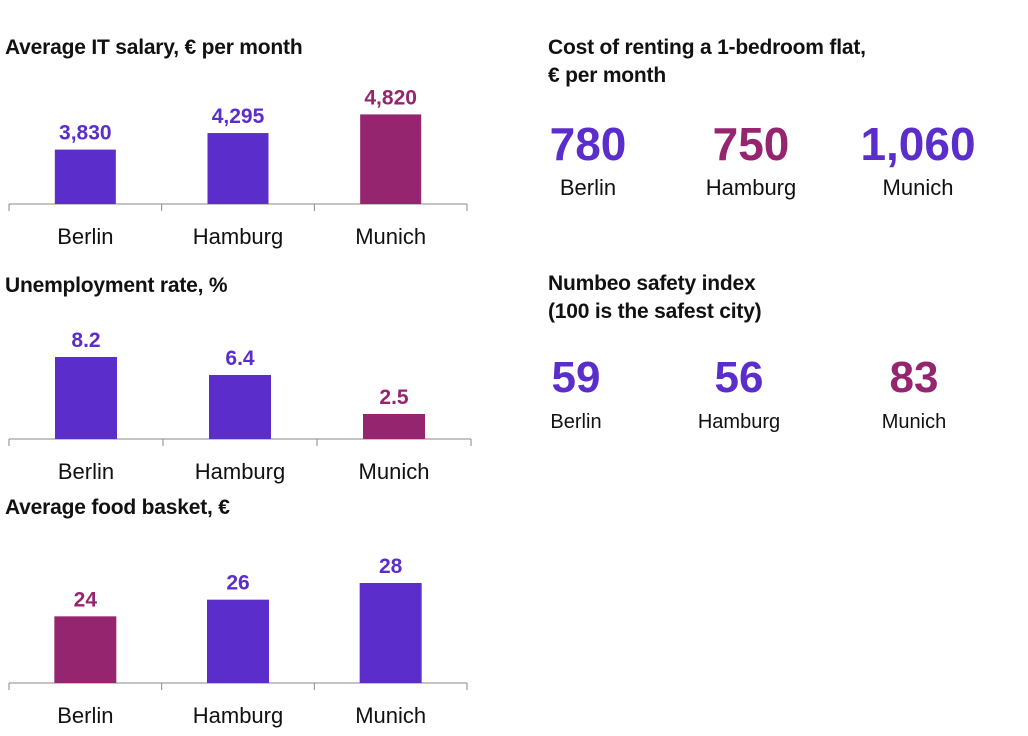 This screenshot has width=1028, height=736. I want to click on rent-value: 750, so click(751, 144).